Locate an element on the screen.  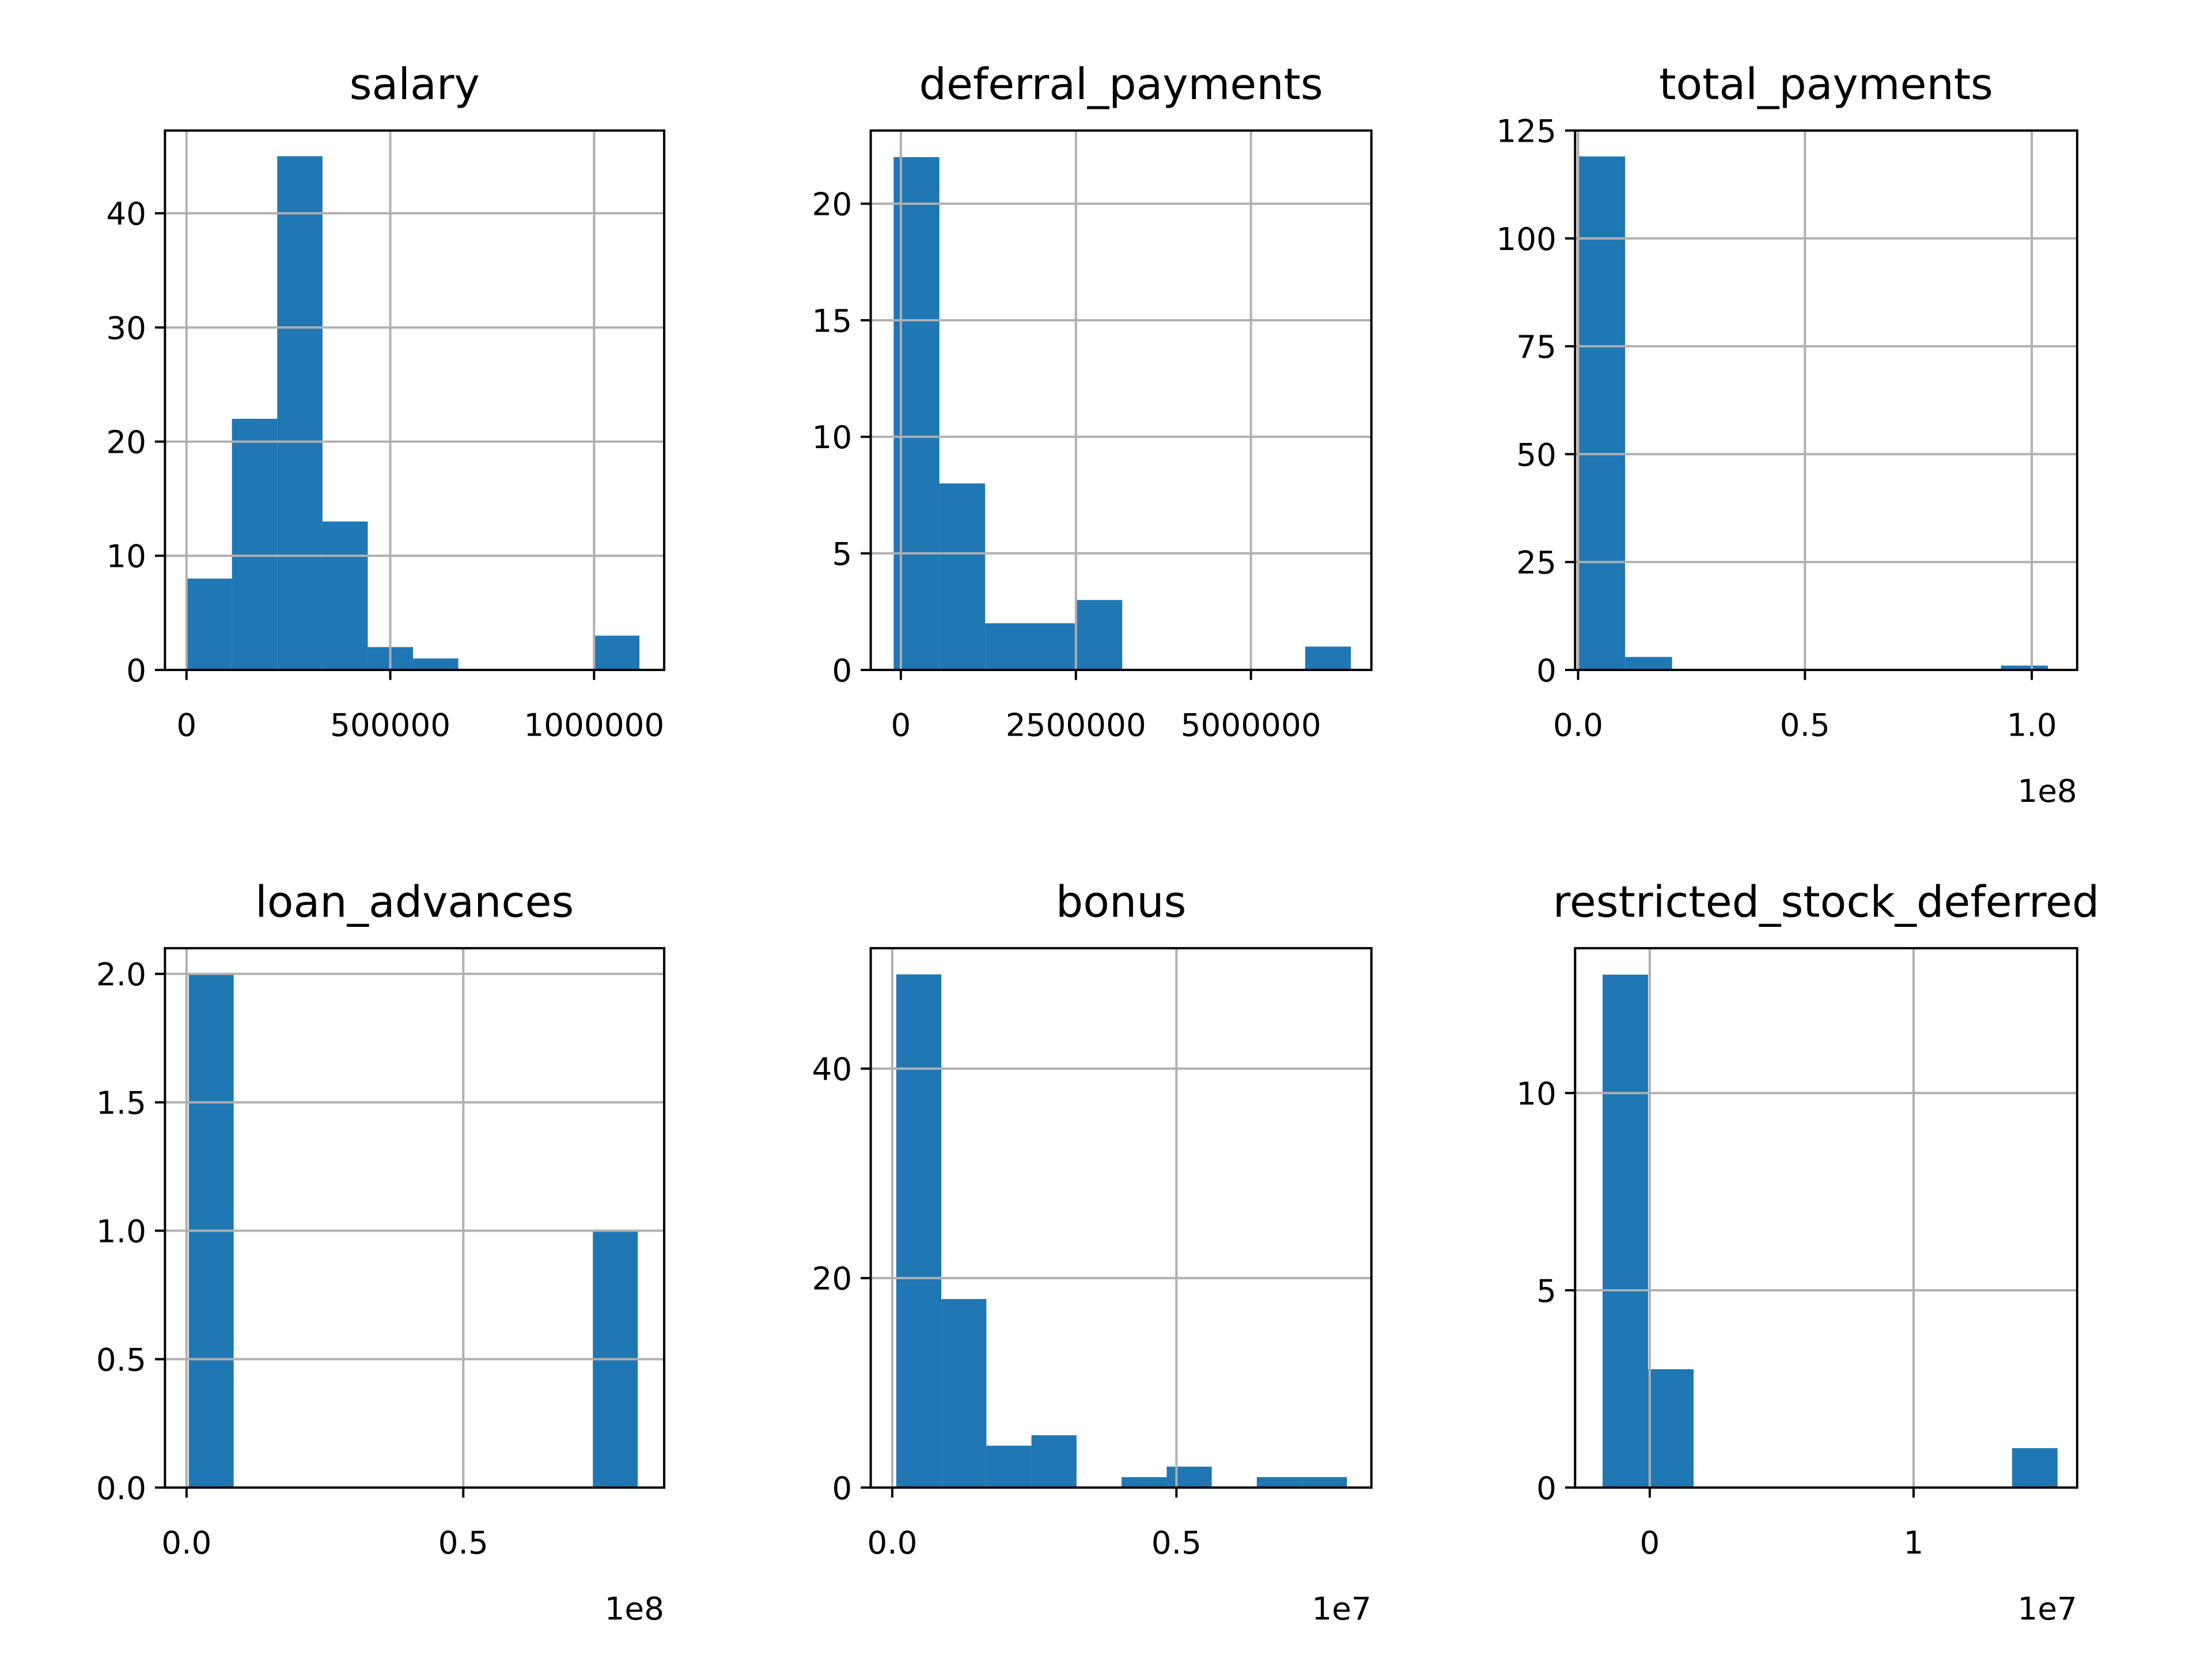
subplot: 0 2500000 5000000 0 5 10 15 20 deferral_payments is located at coordinates (1092, 401).